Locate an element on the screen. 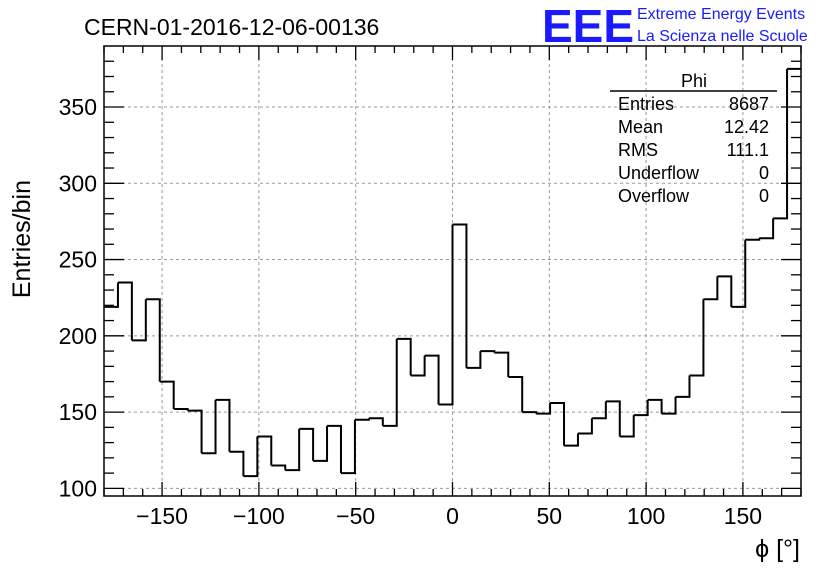 This screenshot has height=572, width=836. stats-row-label: Entries is located at coordinates (646, 104).